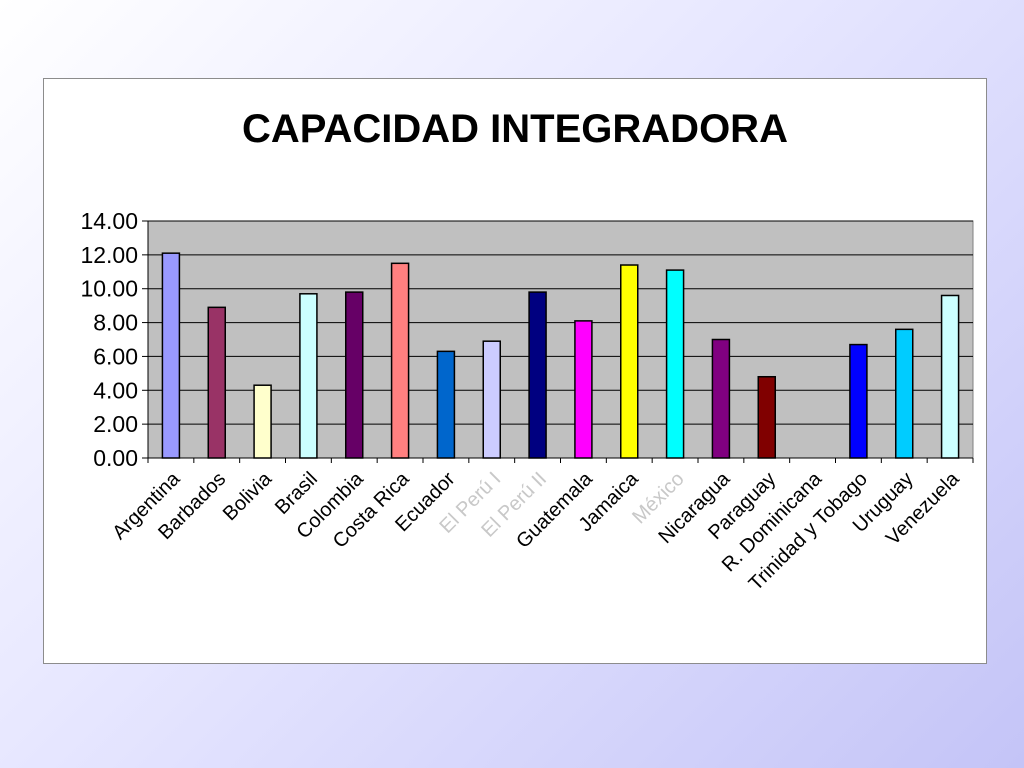  What do you see at coordinates (115, 458) in the screenshot?
I see `y-tick-label: 0.00` at bounding box center [115, 458].